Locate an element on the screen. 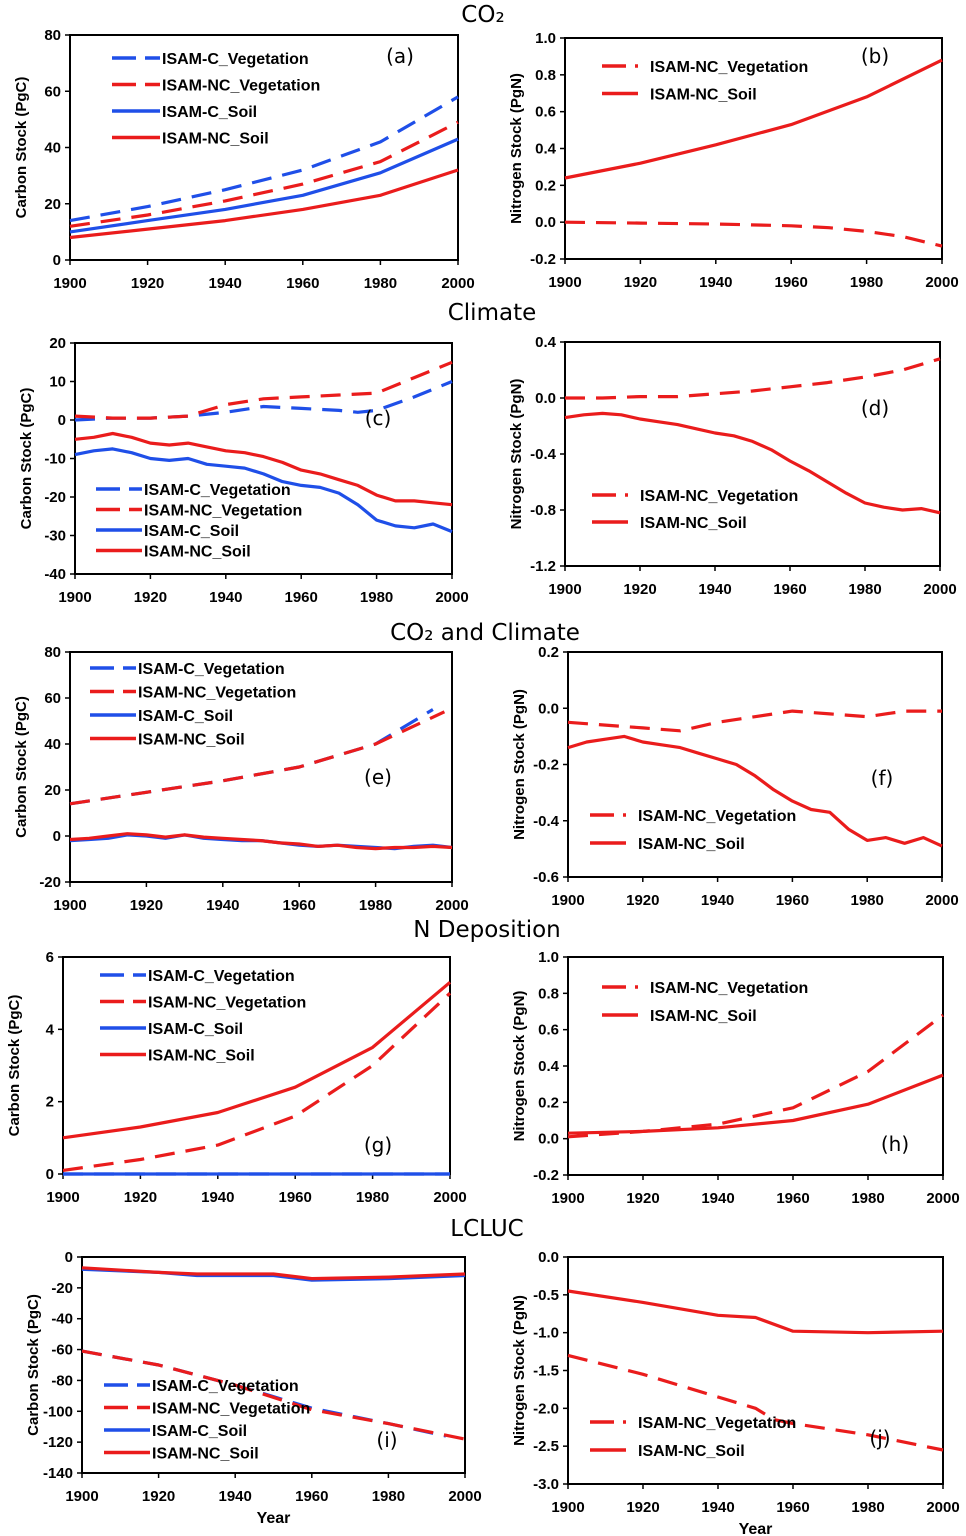 This screenshot has height=1536, width=966. y-tick-label: -0.8 is located at coordinates (543, 510).